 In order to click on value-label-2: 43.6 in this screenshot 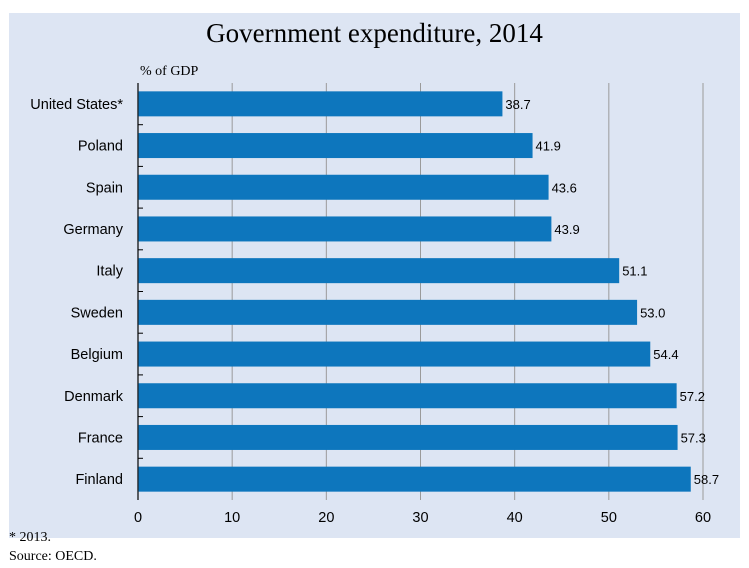, I will do `click(564, 187)`.